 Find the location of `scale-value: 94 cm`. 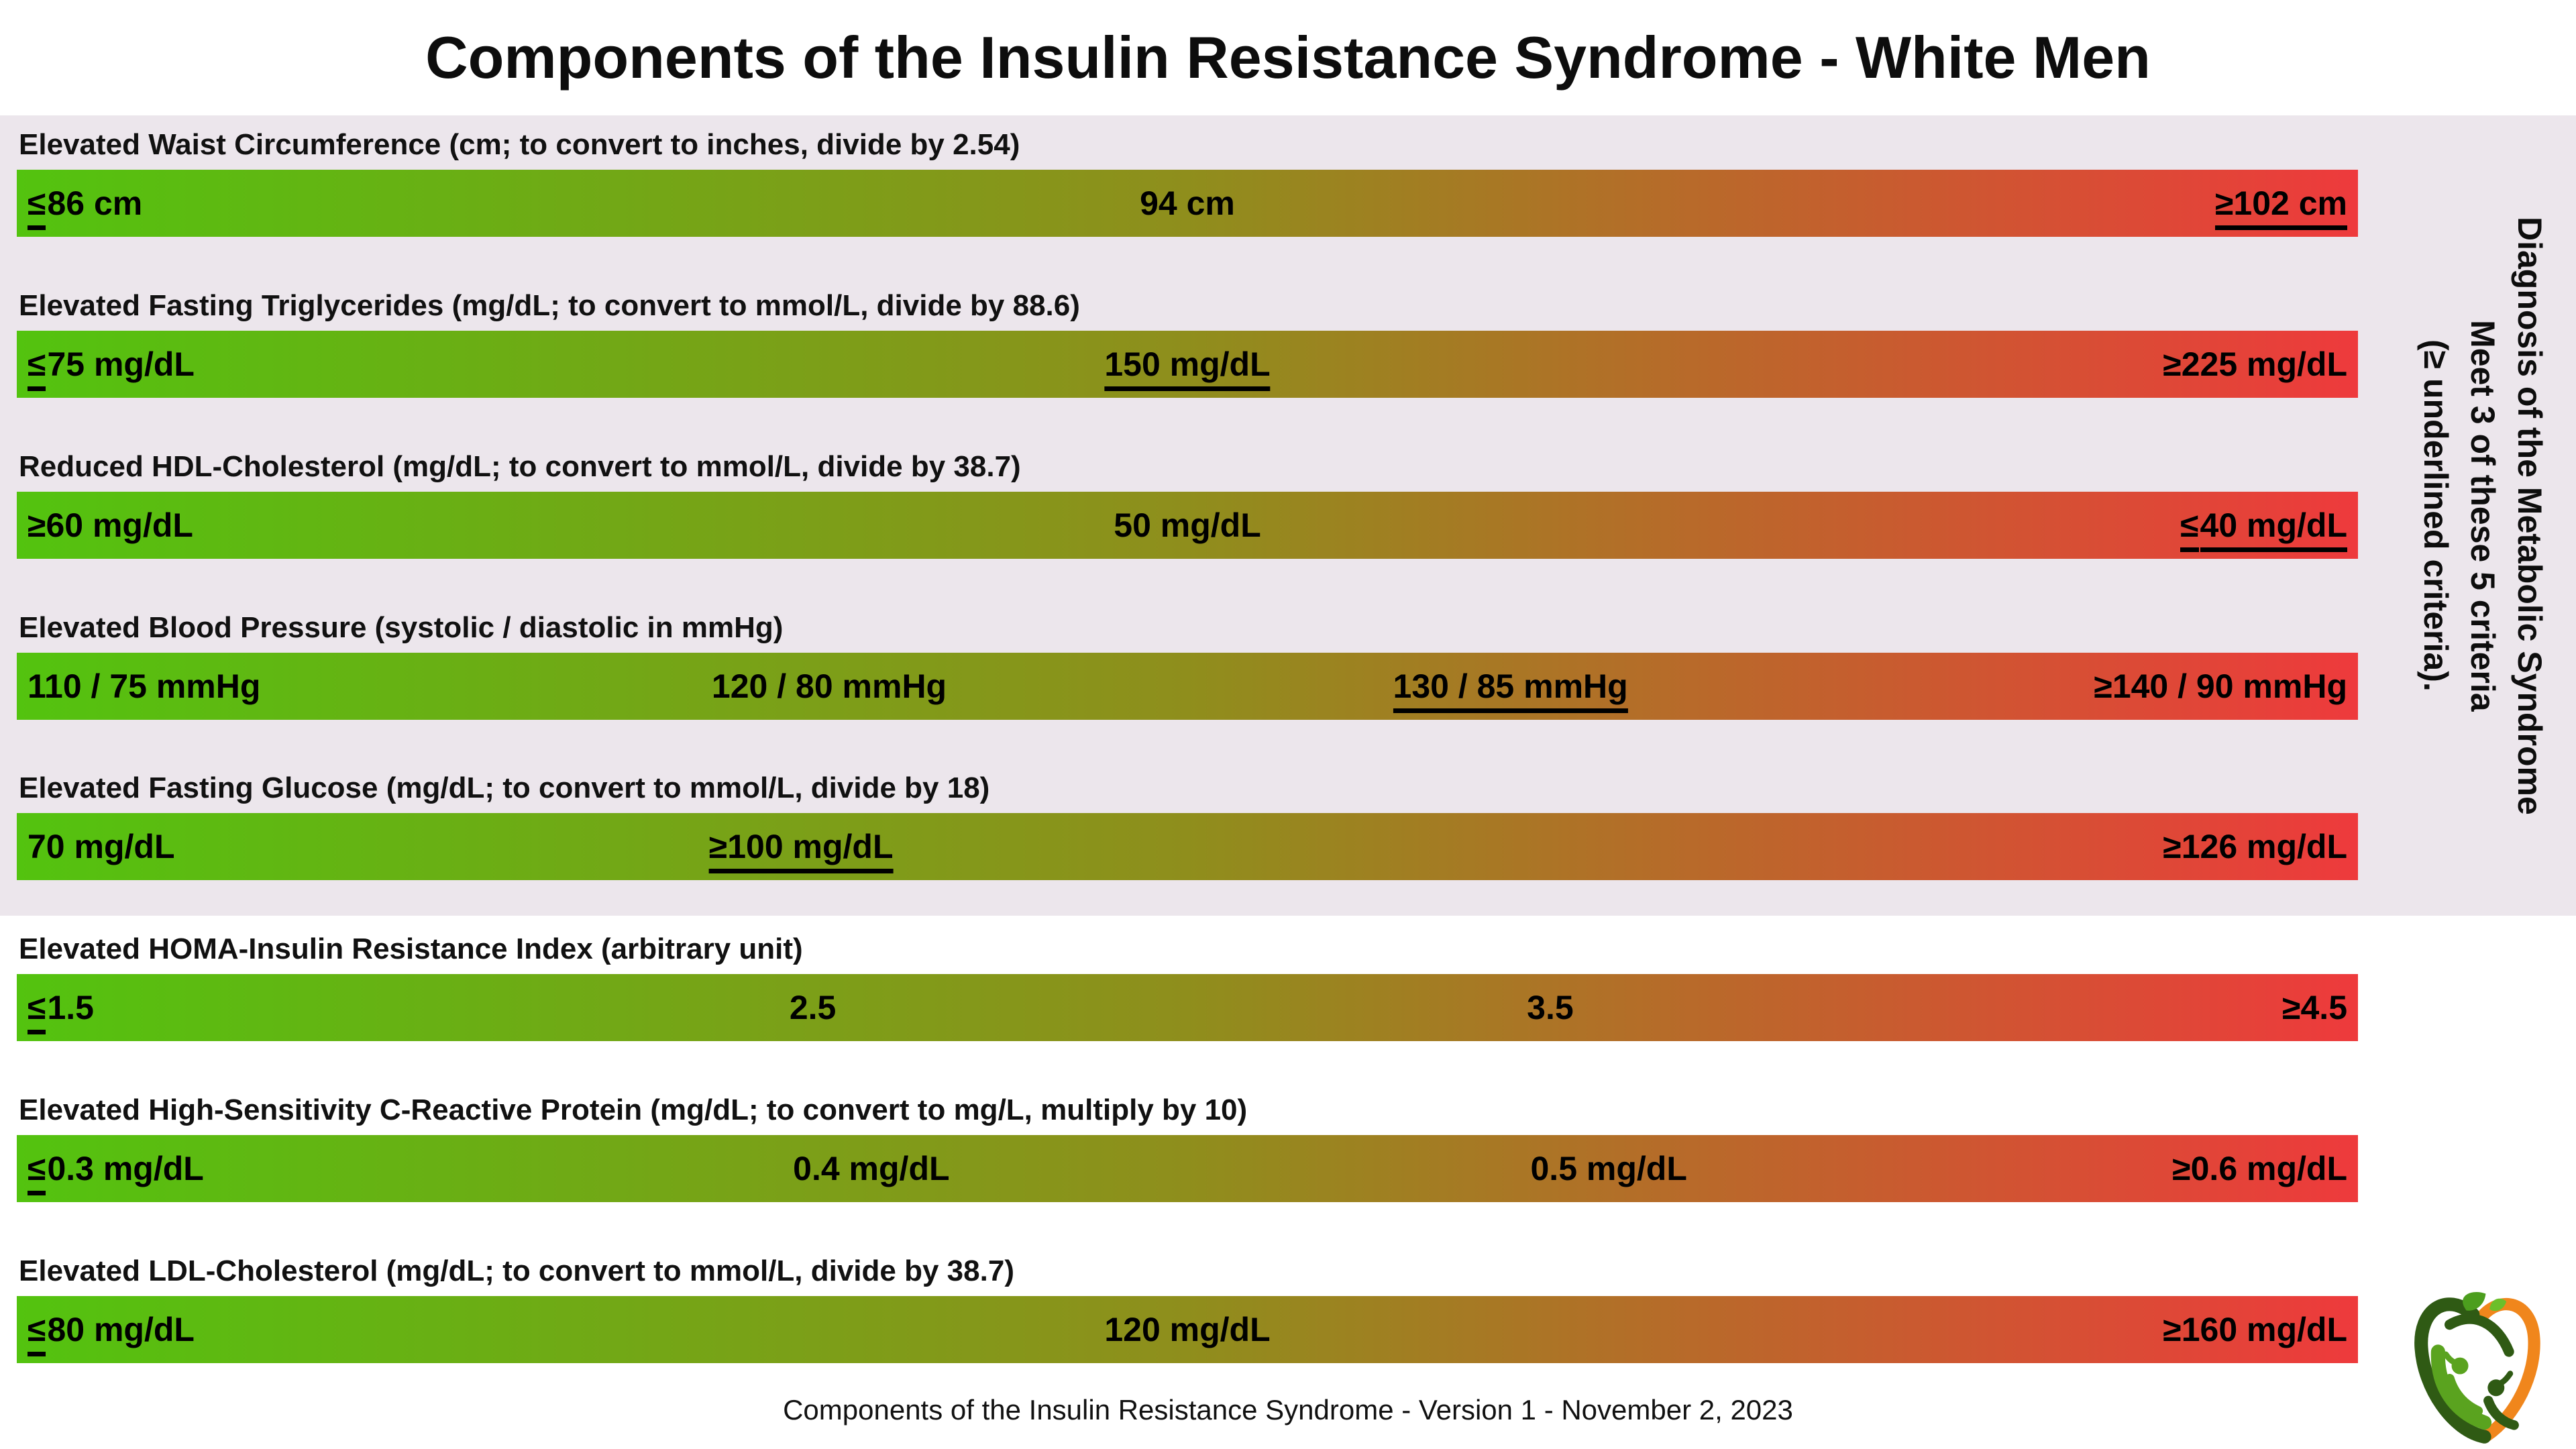

scale-value: 94 cm is located at coordinates (1187, 203).